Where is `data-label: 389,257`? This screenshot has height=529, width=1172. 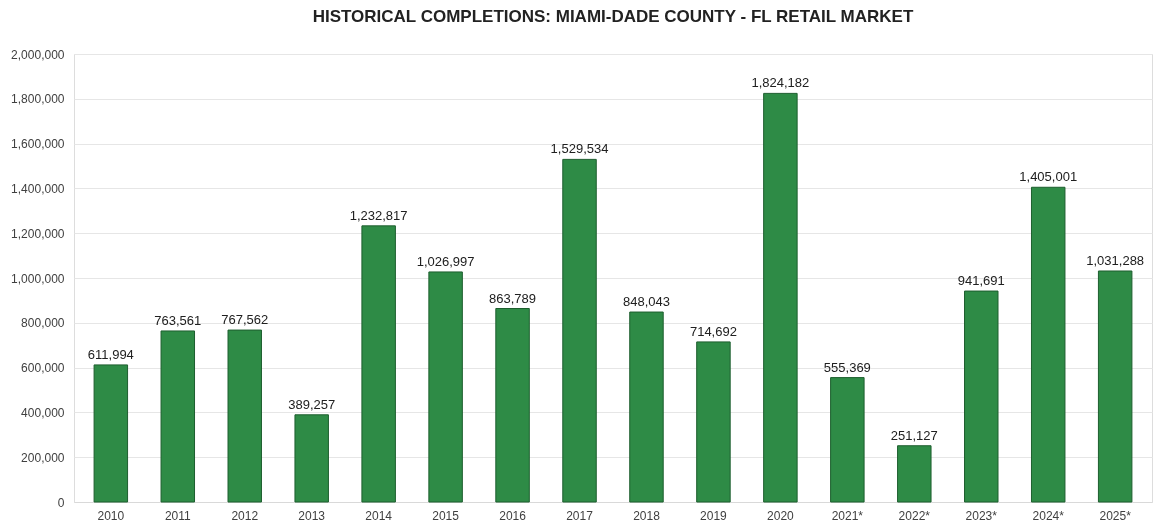 data-label: 389,257 is located at coordinates (312, 404).